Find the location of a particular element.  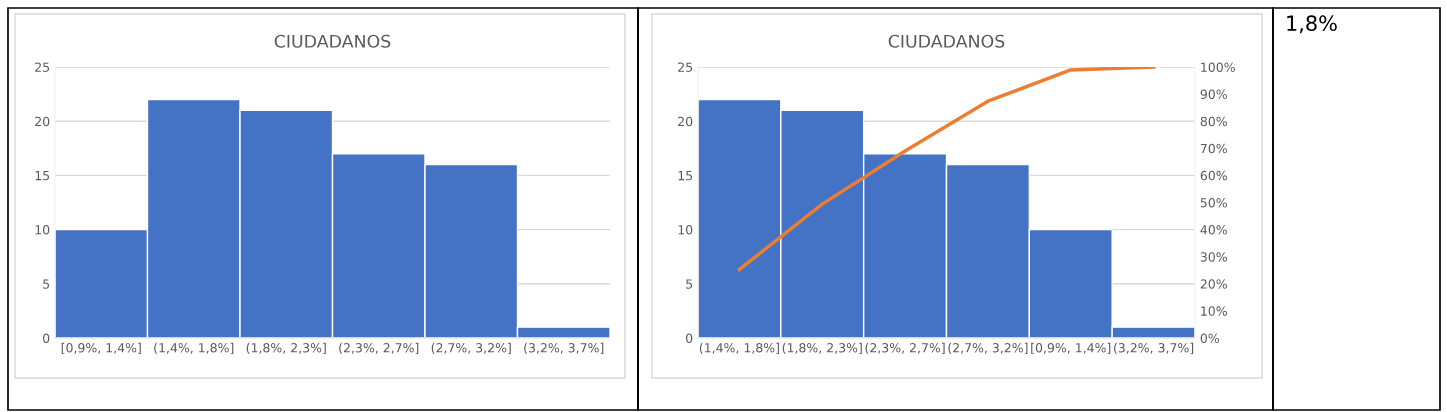

y2-tick-label: 30% is located at coordinates (1213, 257).